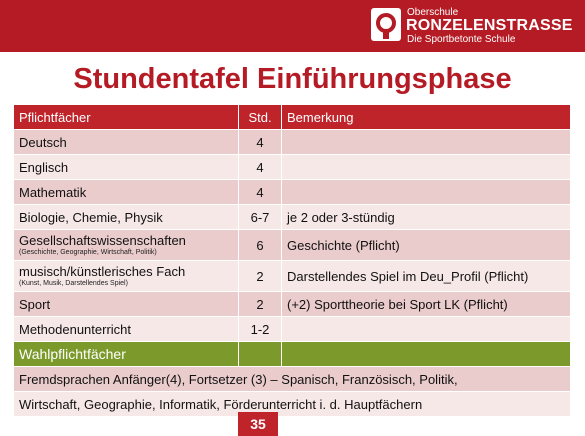 This screenshot has height=436, width=585. I want to click on subject-name: Gesellschaftswissenschaften, so click(102, 240).